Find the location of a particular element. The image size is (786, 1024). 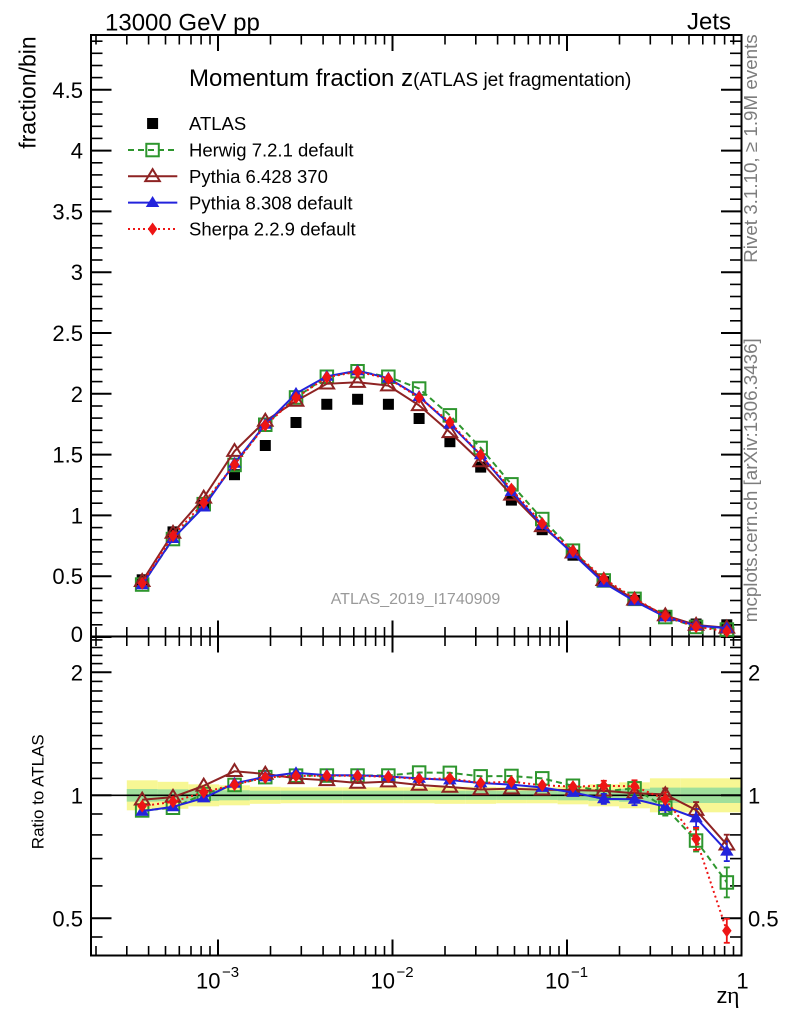

svg-text: 1.5 is located at coordinates (67, 455).